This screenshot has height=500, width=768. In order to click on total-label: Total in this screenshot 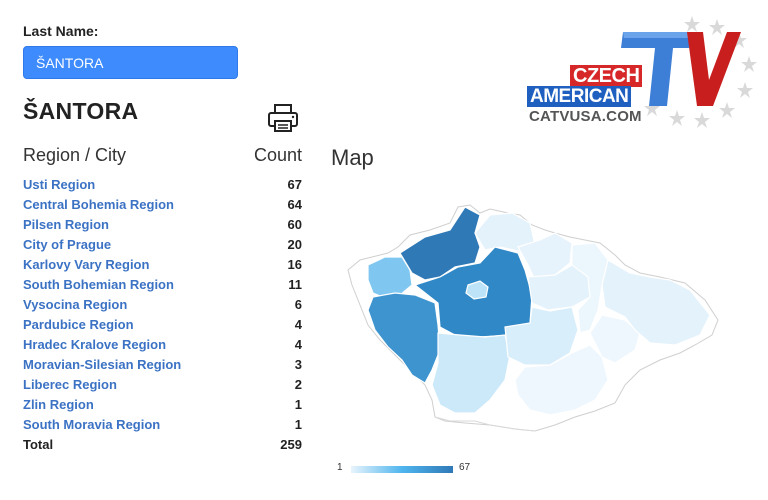, I will do `click(38, 444)`.